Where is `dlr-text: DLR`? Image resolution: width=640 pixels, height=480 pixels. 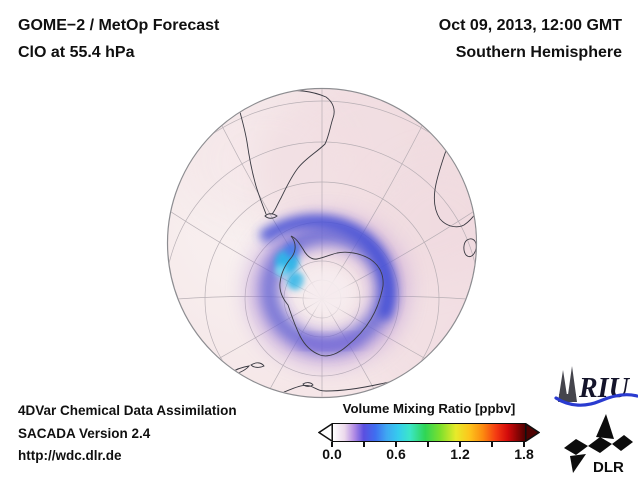
dlr-text: DLR is located at coordinates (608, 467).